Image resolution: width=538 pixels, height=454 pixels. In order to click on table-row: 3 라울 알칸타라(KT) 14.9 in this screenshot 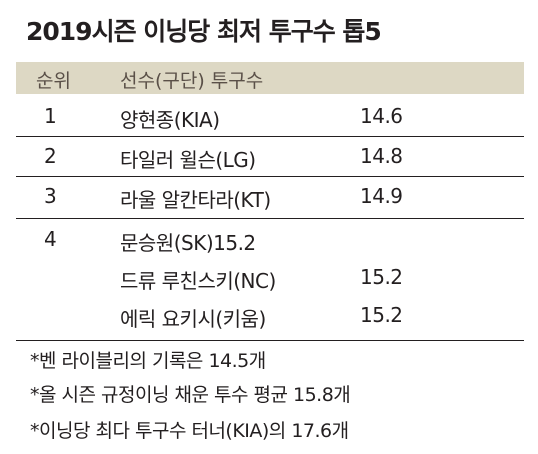, I will do `click(270, 198)`.